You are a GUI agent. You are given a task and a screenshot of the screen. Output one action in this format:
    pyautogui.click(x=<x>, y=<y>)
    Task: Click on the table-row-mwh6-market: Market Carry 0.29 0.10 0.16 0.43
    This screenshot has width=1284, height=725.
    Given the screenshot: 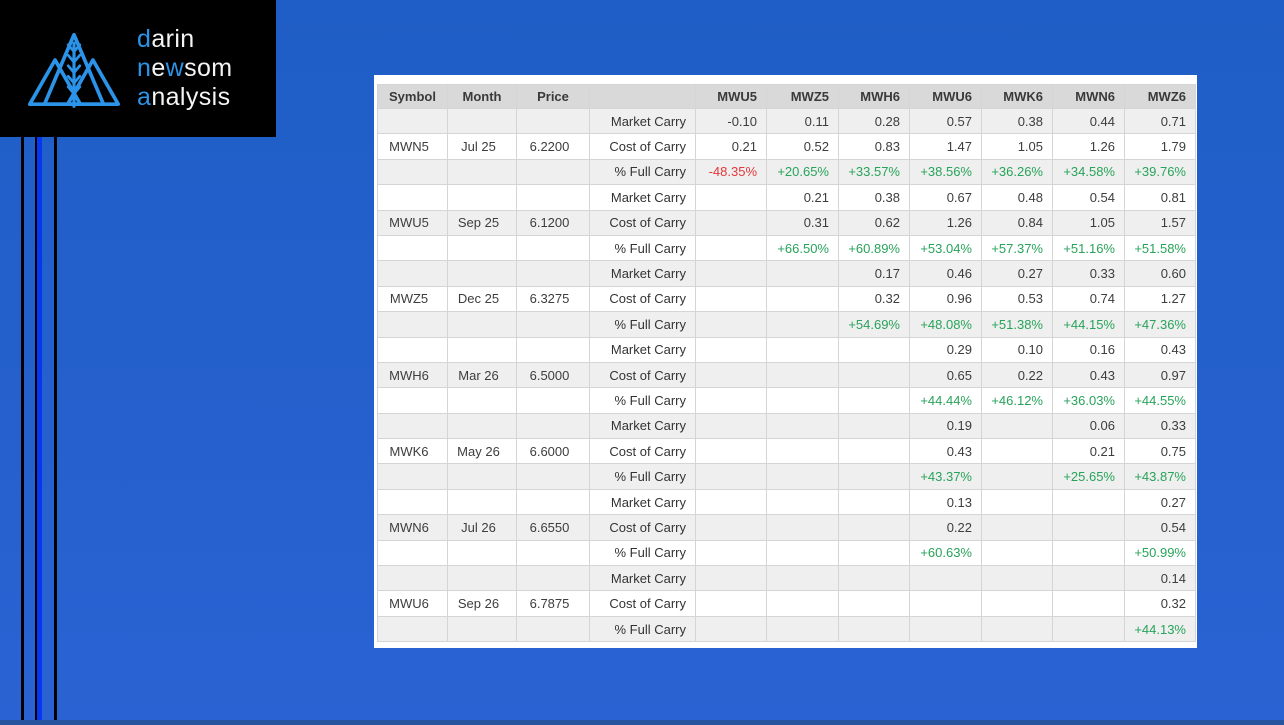 What is the action you would take?
    pyautogui.click(x=786, y=349)
    